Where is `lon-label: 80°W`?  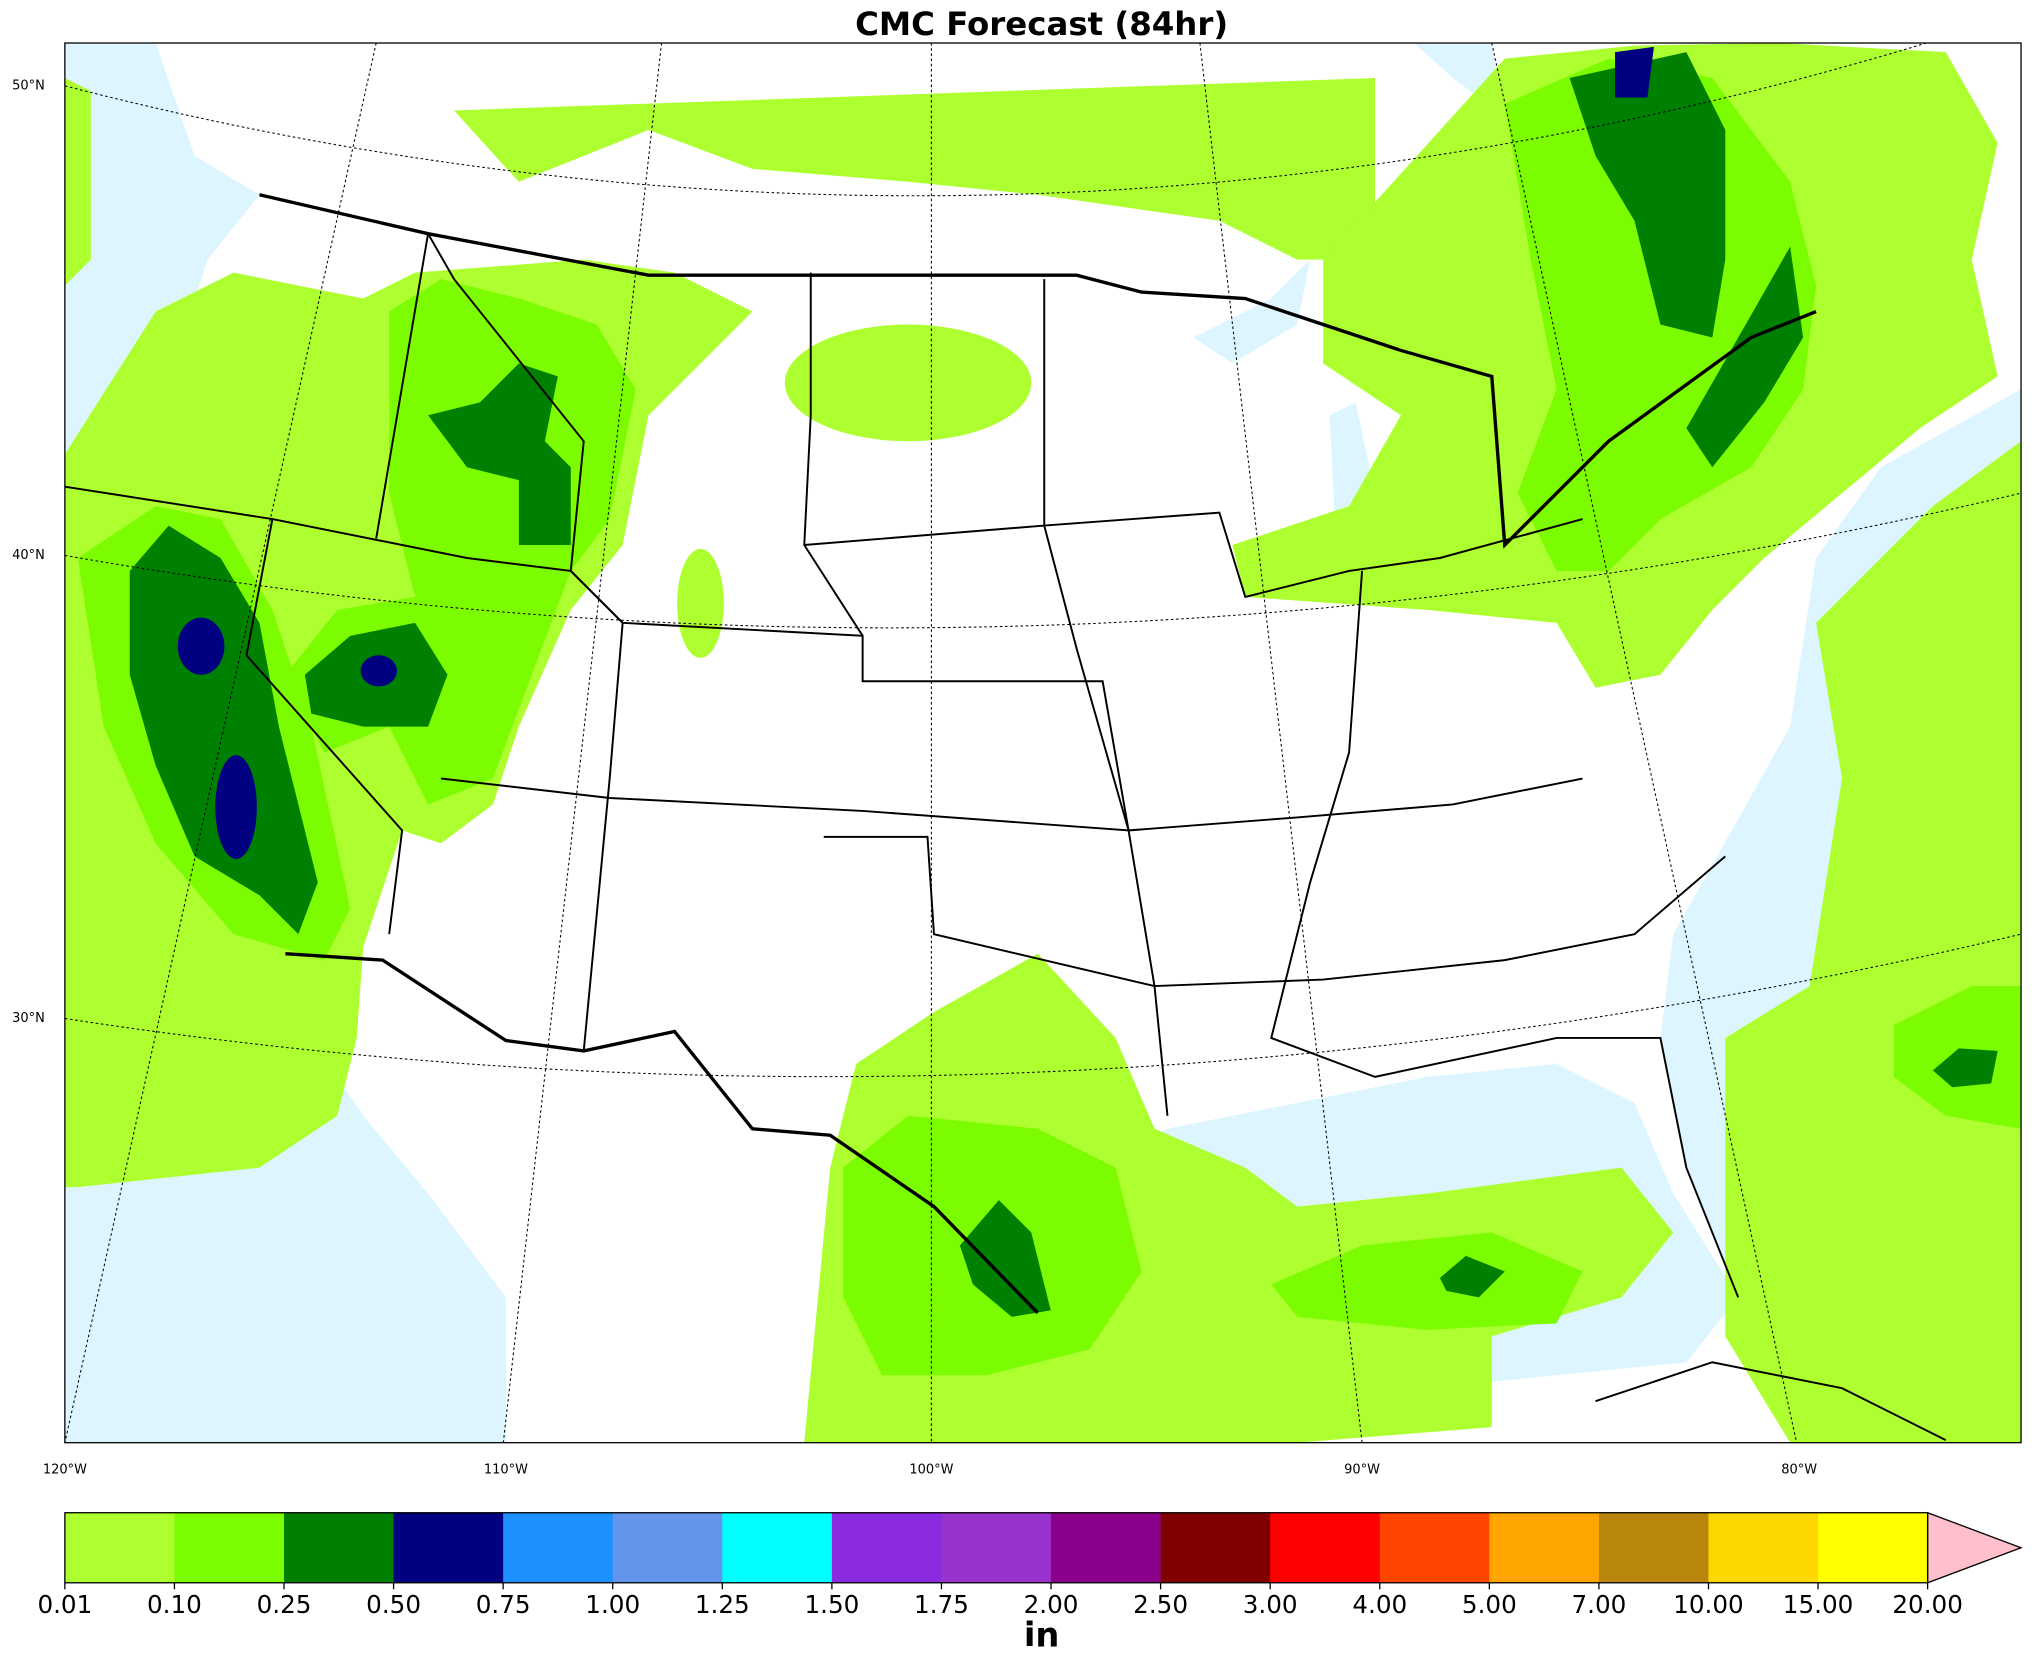 lon-label: 80°W is located at coordinates (1799, 1469).